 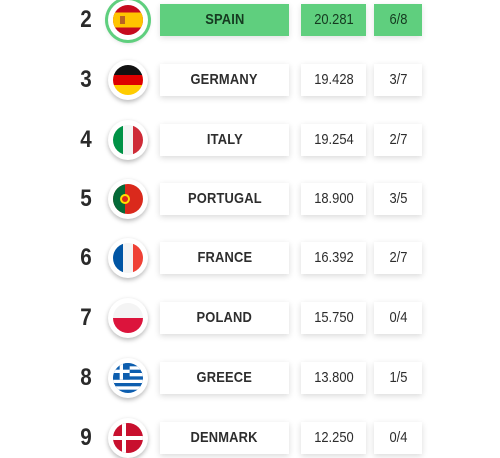 What do you see at coordinates (86, 79) in the screenshot?
I see `rank-number: 3` at bounding box center [86, 79].